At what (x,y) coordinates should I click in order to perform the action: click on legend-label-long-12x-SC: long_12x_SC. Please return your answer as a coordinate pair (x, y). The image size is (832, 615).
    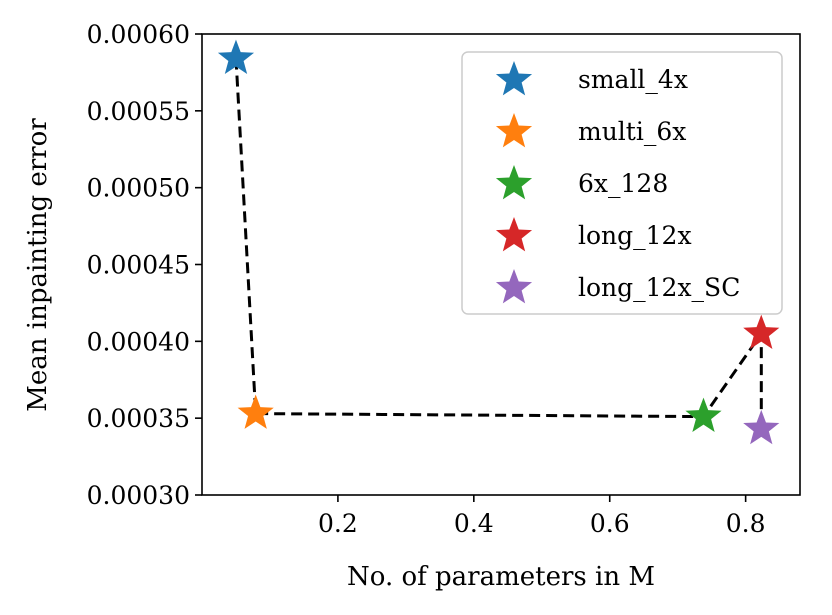
    Looking at the image, I should click on (659, 287).